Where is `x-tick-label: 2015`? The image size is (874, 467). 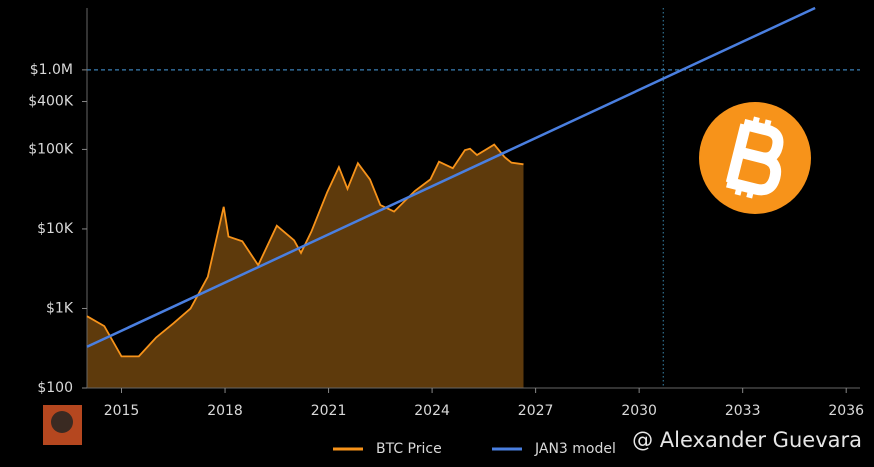 x-tick-label: 2015 is located at coordinates (122, 411).